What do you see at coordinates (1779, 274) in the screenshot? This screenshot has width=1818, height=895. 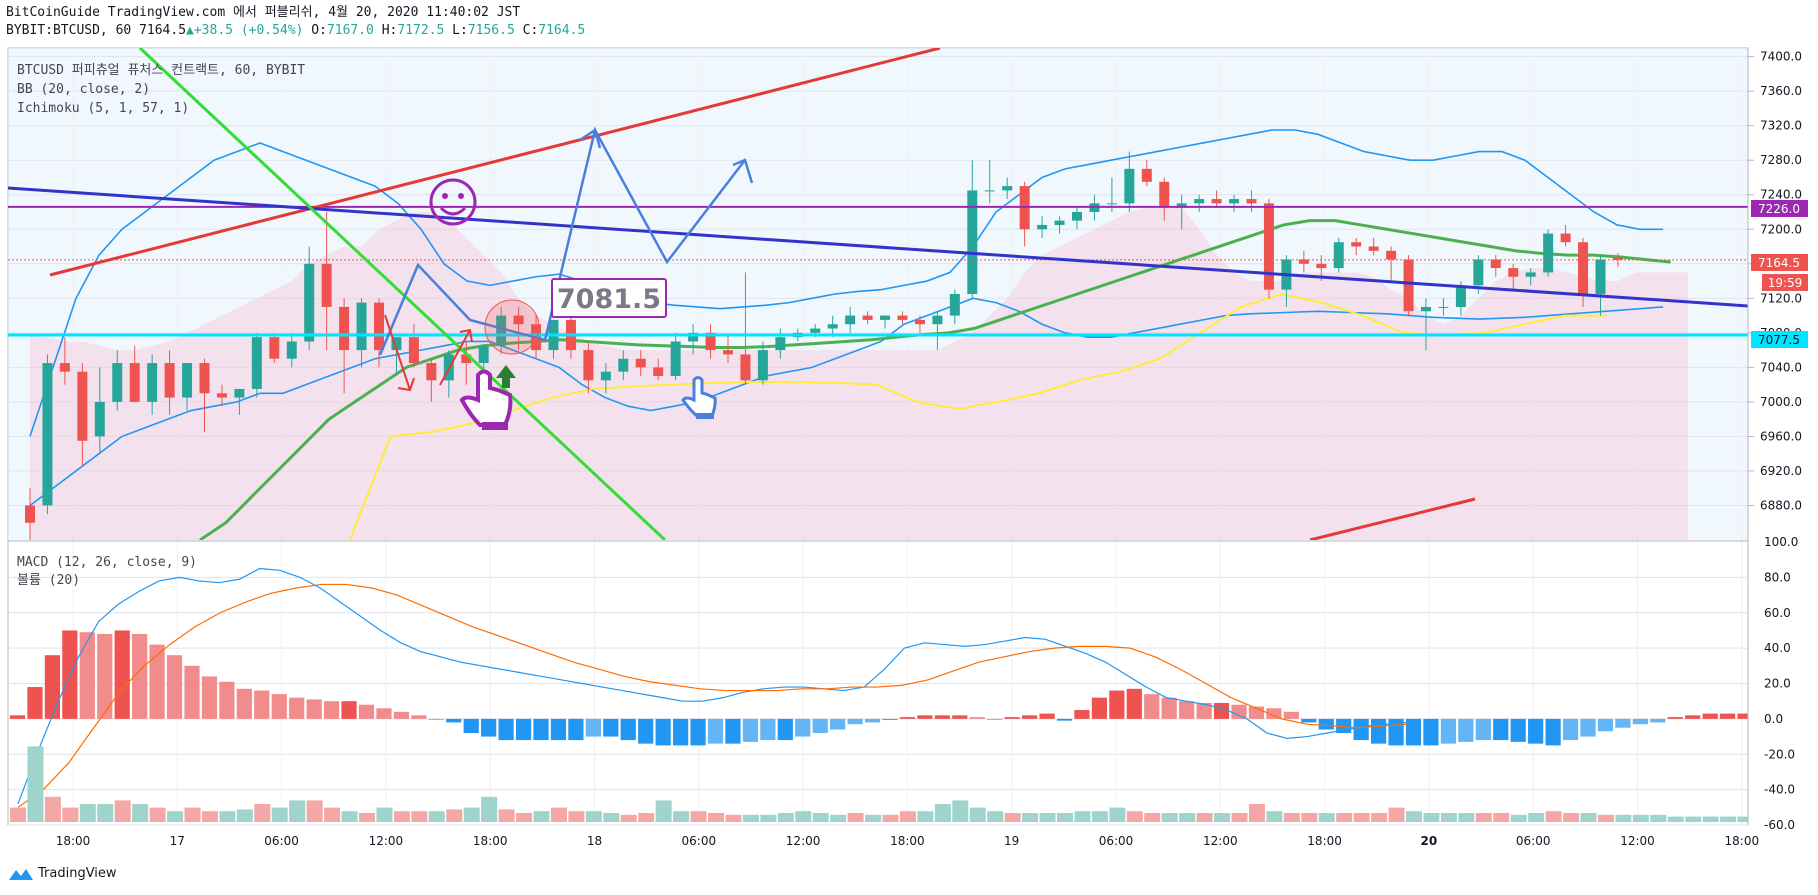 I see `price-tags: 7226.0 7164.5 19:59 7077.5` at bounding box center [1779, 274].